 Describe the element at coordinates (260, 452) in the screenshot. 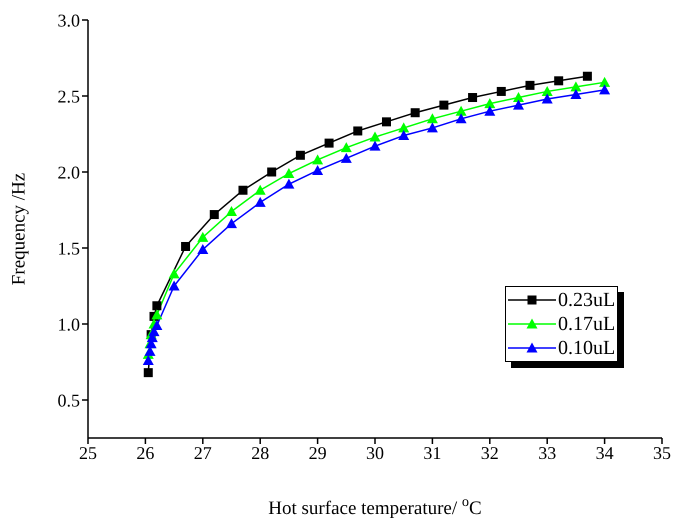

I see `x-tick-label: 28` at that location.